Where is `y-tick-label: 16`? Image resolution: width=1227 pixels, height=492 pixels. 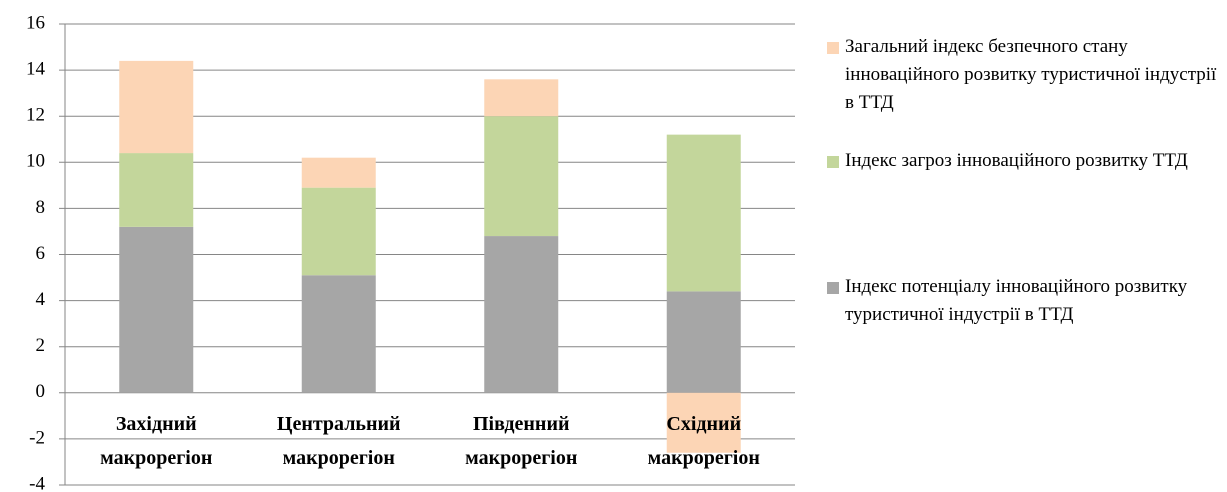
y-tick-label: 16 is located at coordinates (35, 22).